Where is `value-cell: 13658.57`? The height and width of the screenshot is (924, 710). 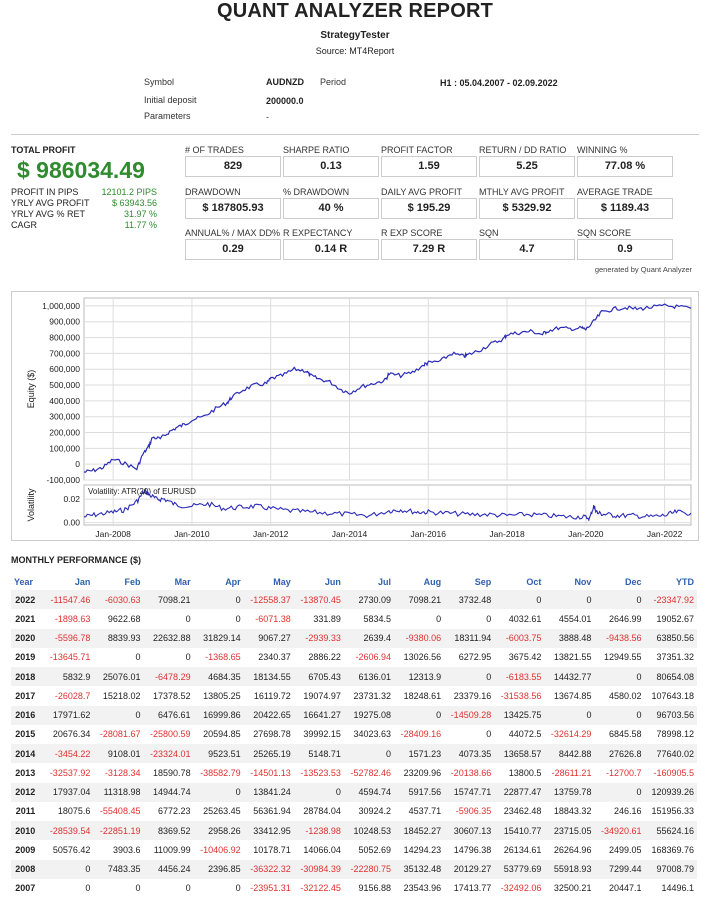
value-cell: 13658.57 is located at coordinates (519, 754).